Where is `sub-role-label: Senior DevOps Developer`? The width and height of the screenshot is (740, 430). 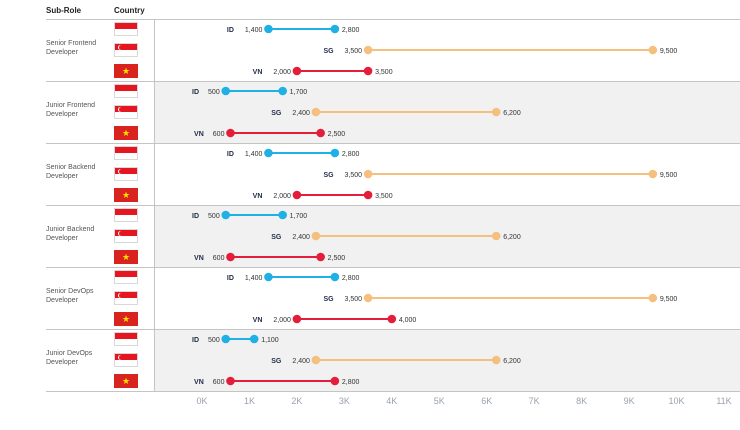 sub-role-label: Senior DevOps Developer is located at coordinates (70, 296).